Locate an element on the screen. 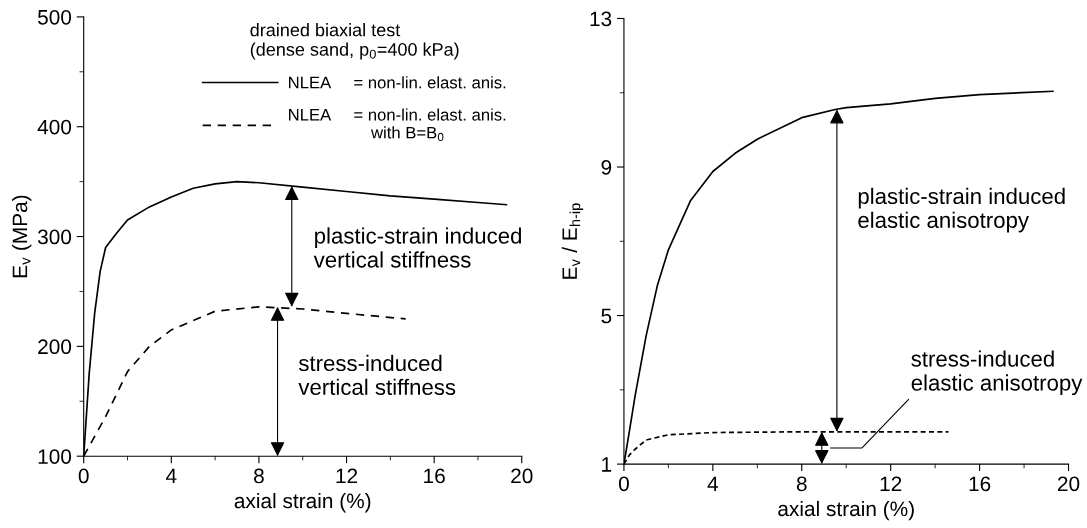  y-tick-label: 400 is located at coordinates (54, 127).